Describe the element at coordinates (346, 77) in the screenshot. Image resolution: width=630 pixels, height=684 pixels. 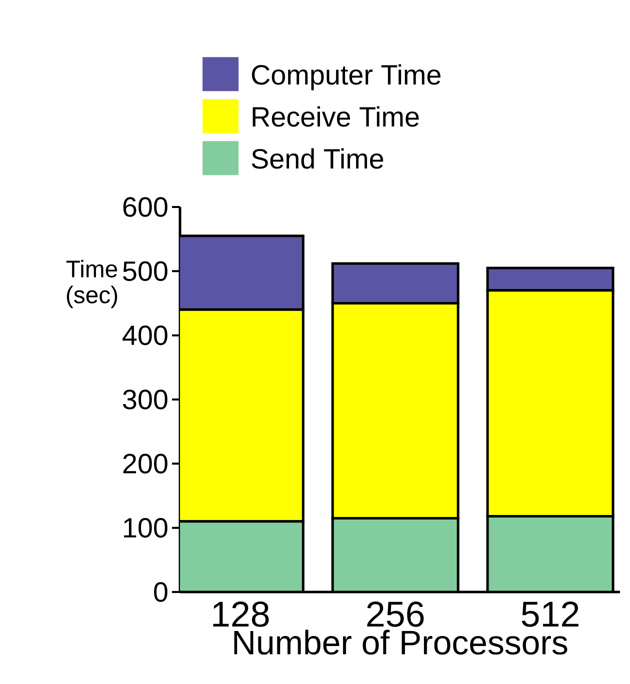
I see `legend-label: Computer Time` at that location.